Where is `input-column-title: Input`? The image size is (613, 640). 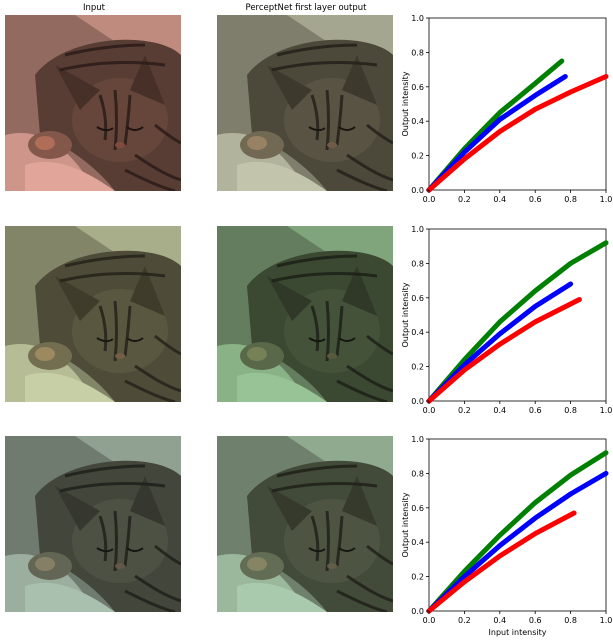 input-column-title: Input is located at coordinates (93, 8).